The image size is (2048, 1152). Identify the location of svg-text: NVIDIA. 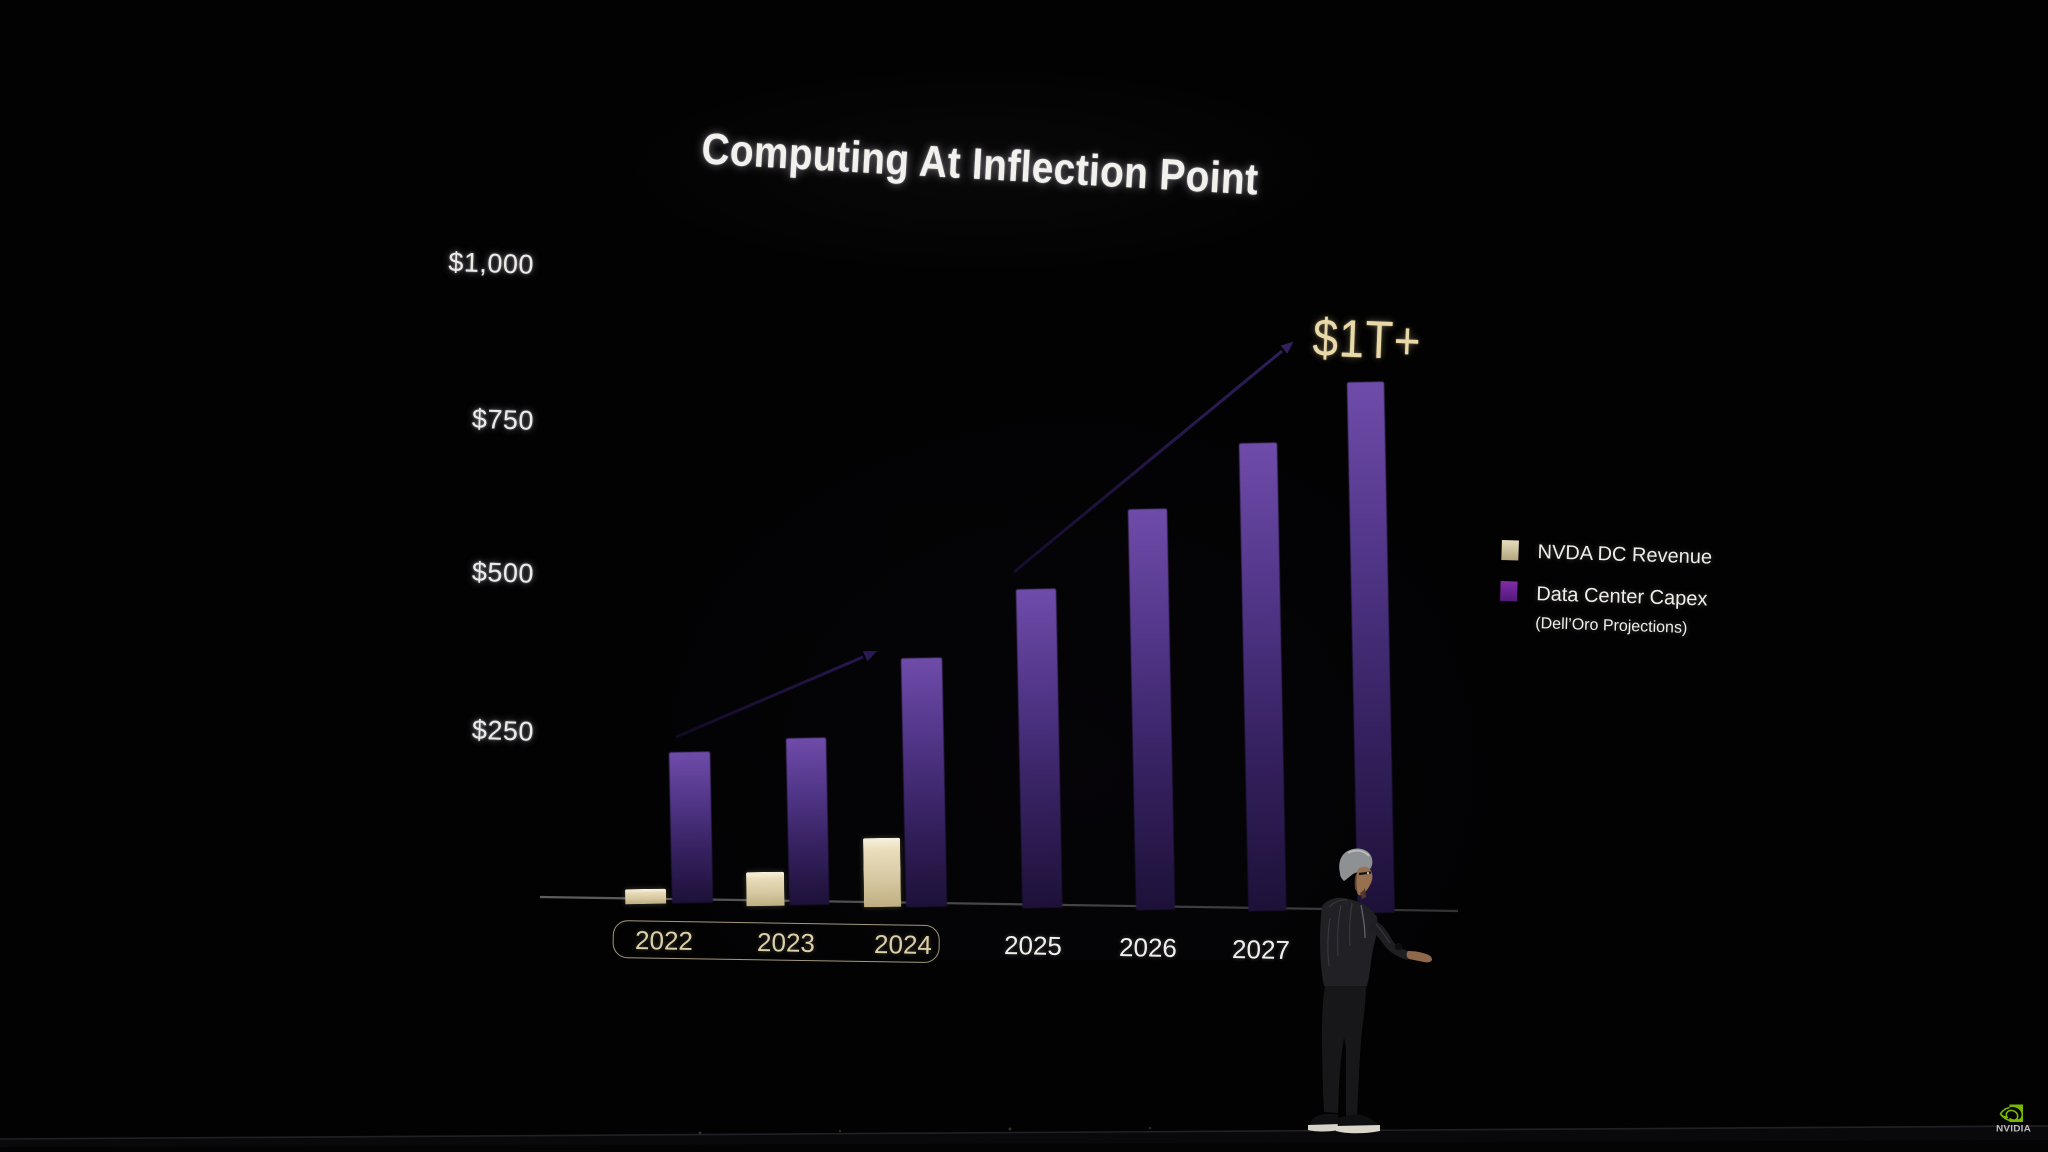
(2013, 1129).